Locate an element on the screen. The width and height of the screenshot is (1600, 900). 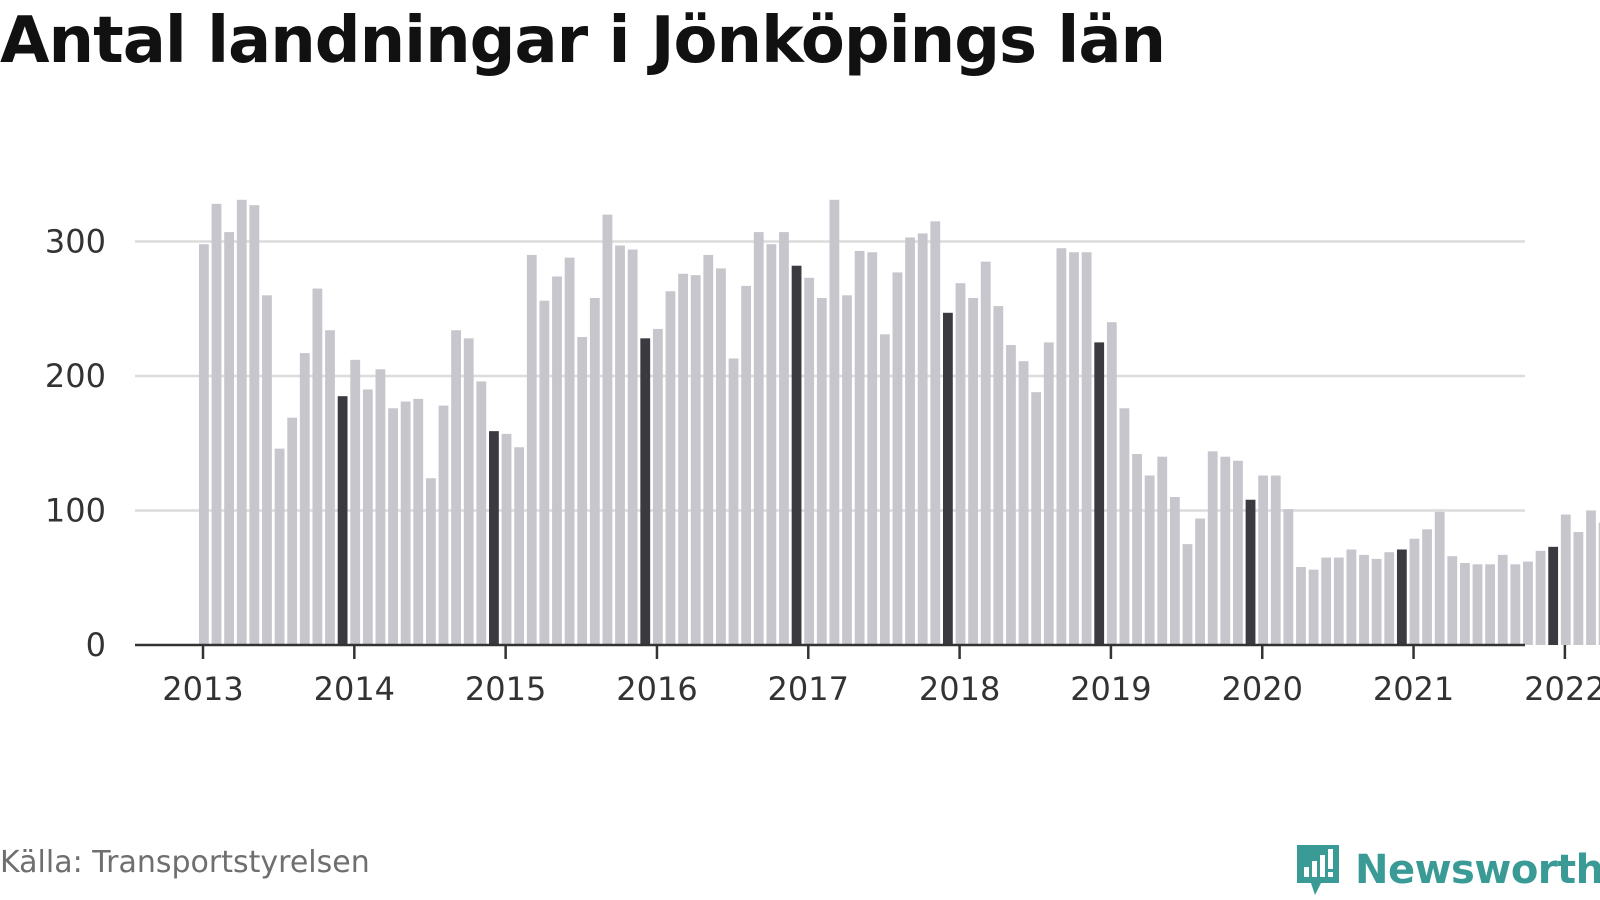
x-tick-label: 2014 is located at coordinates (354, 689).